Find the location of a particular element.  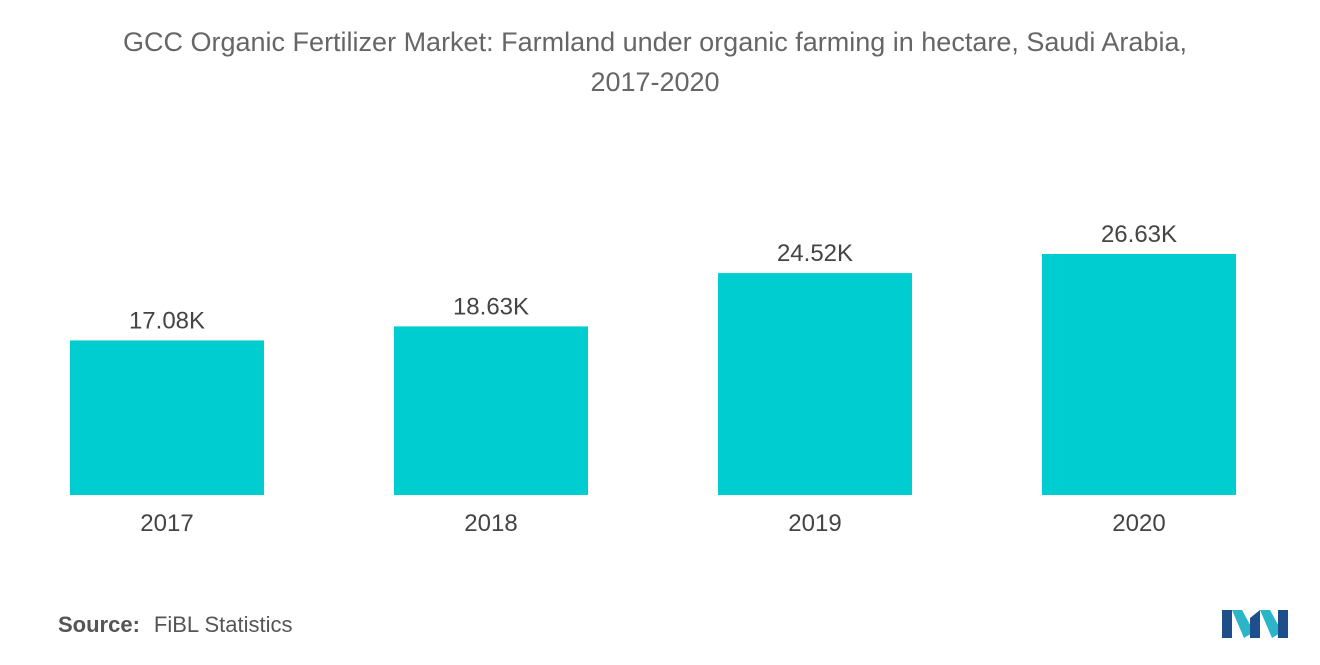

data-label-2017: 17.08K is located at coordinates (167, 320).